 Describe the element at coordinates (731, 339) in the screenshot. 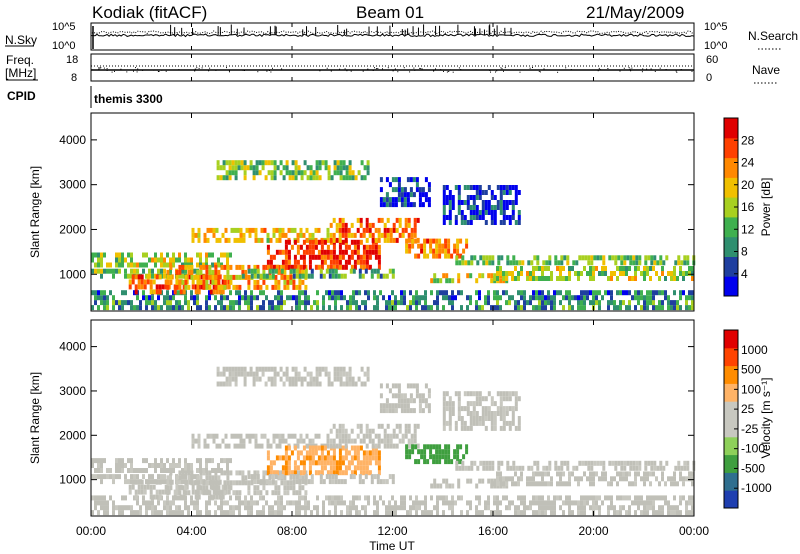

I see `colorbar-swatch` at that location.